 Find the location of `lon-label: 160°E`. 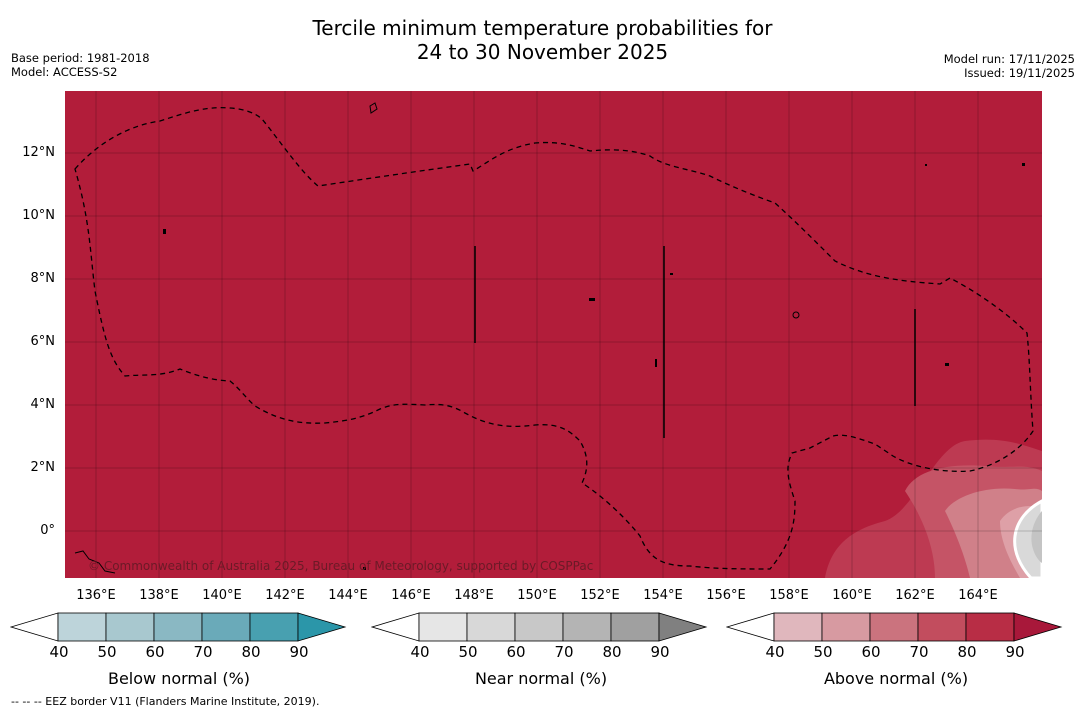

lon-label: 160°E is located at coordinates (852, 595).